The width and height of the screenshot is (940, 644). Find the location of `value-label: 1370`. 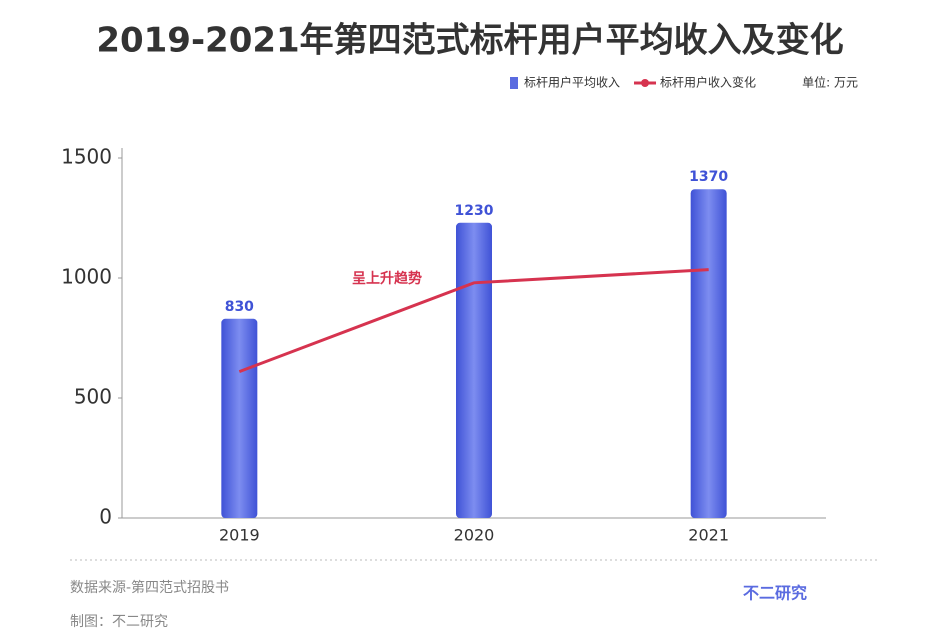

value-label: 1370 is located at coordinates (708, 177).